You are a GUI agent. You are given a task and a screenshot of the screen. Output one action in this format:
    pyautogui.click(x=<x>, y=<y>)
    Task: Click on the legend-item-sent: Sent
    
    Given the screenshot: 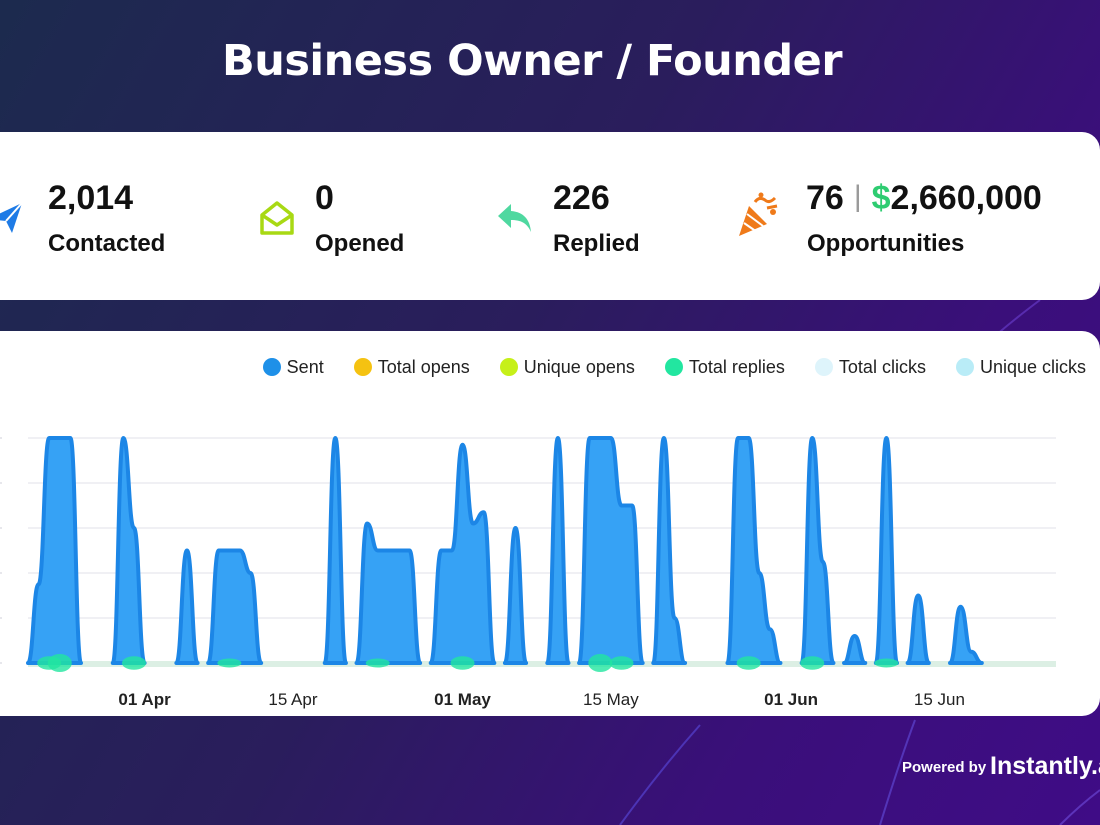 What is the action you would take?
    pyautogui.click(x=293, y=367)
    